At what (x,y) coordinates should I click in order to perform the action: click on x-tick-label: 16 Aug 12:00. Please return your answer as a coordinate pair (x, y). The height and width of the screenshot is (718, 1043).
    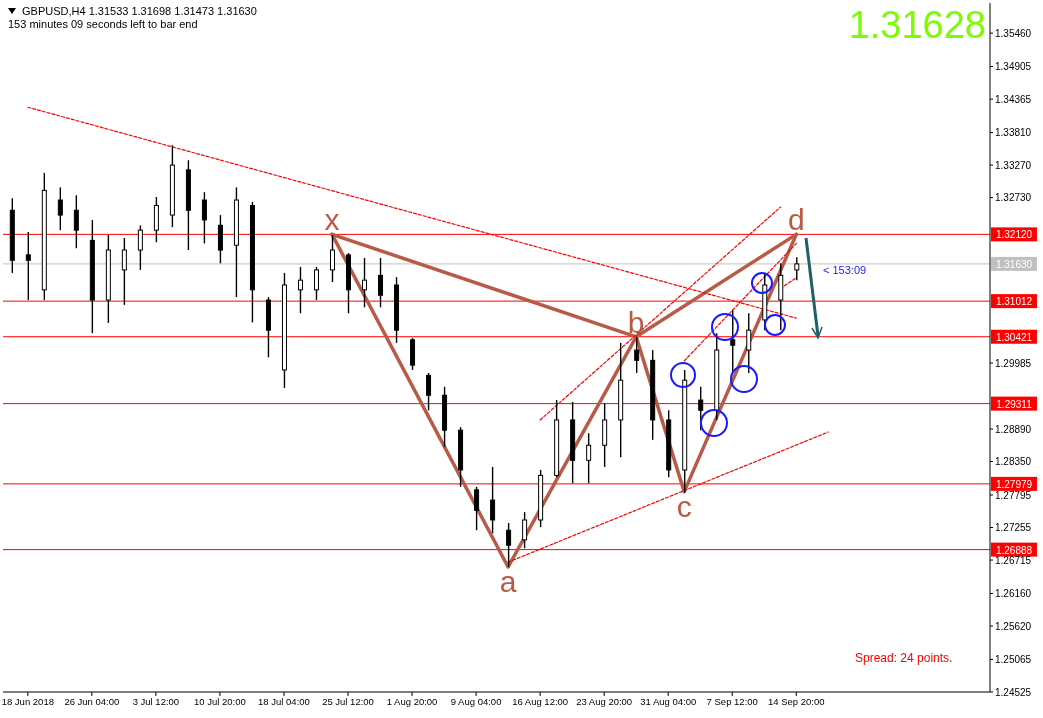
    Looking at the image, I should click on (540, 701).